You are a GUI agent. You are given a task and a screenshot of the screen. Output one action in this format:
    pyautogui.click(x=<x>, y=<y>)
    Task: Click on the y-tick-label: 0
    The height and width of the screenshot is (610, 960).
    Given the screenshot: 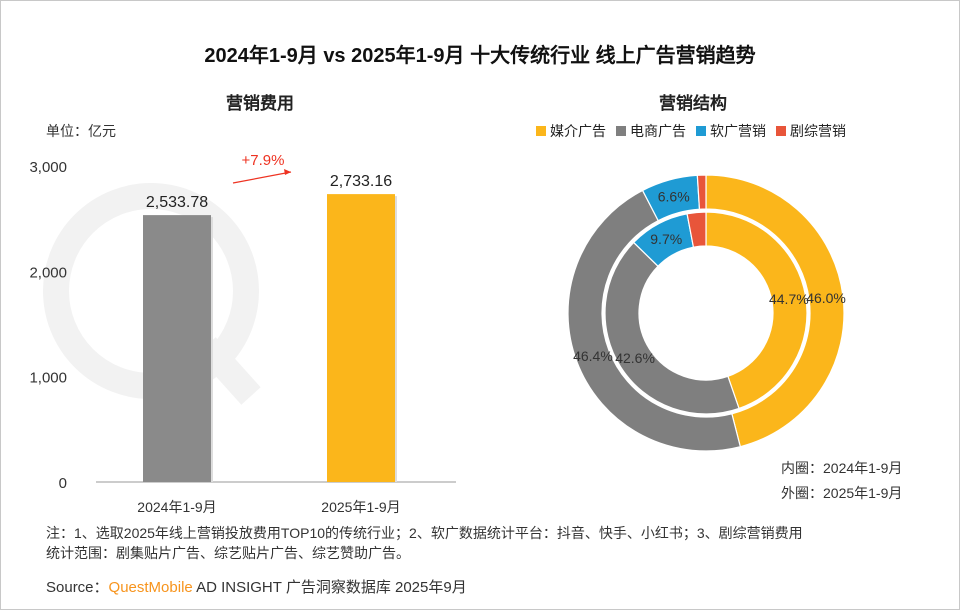 What is the action you would take?
    pyautogui.click(x=63, y=483)
    